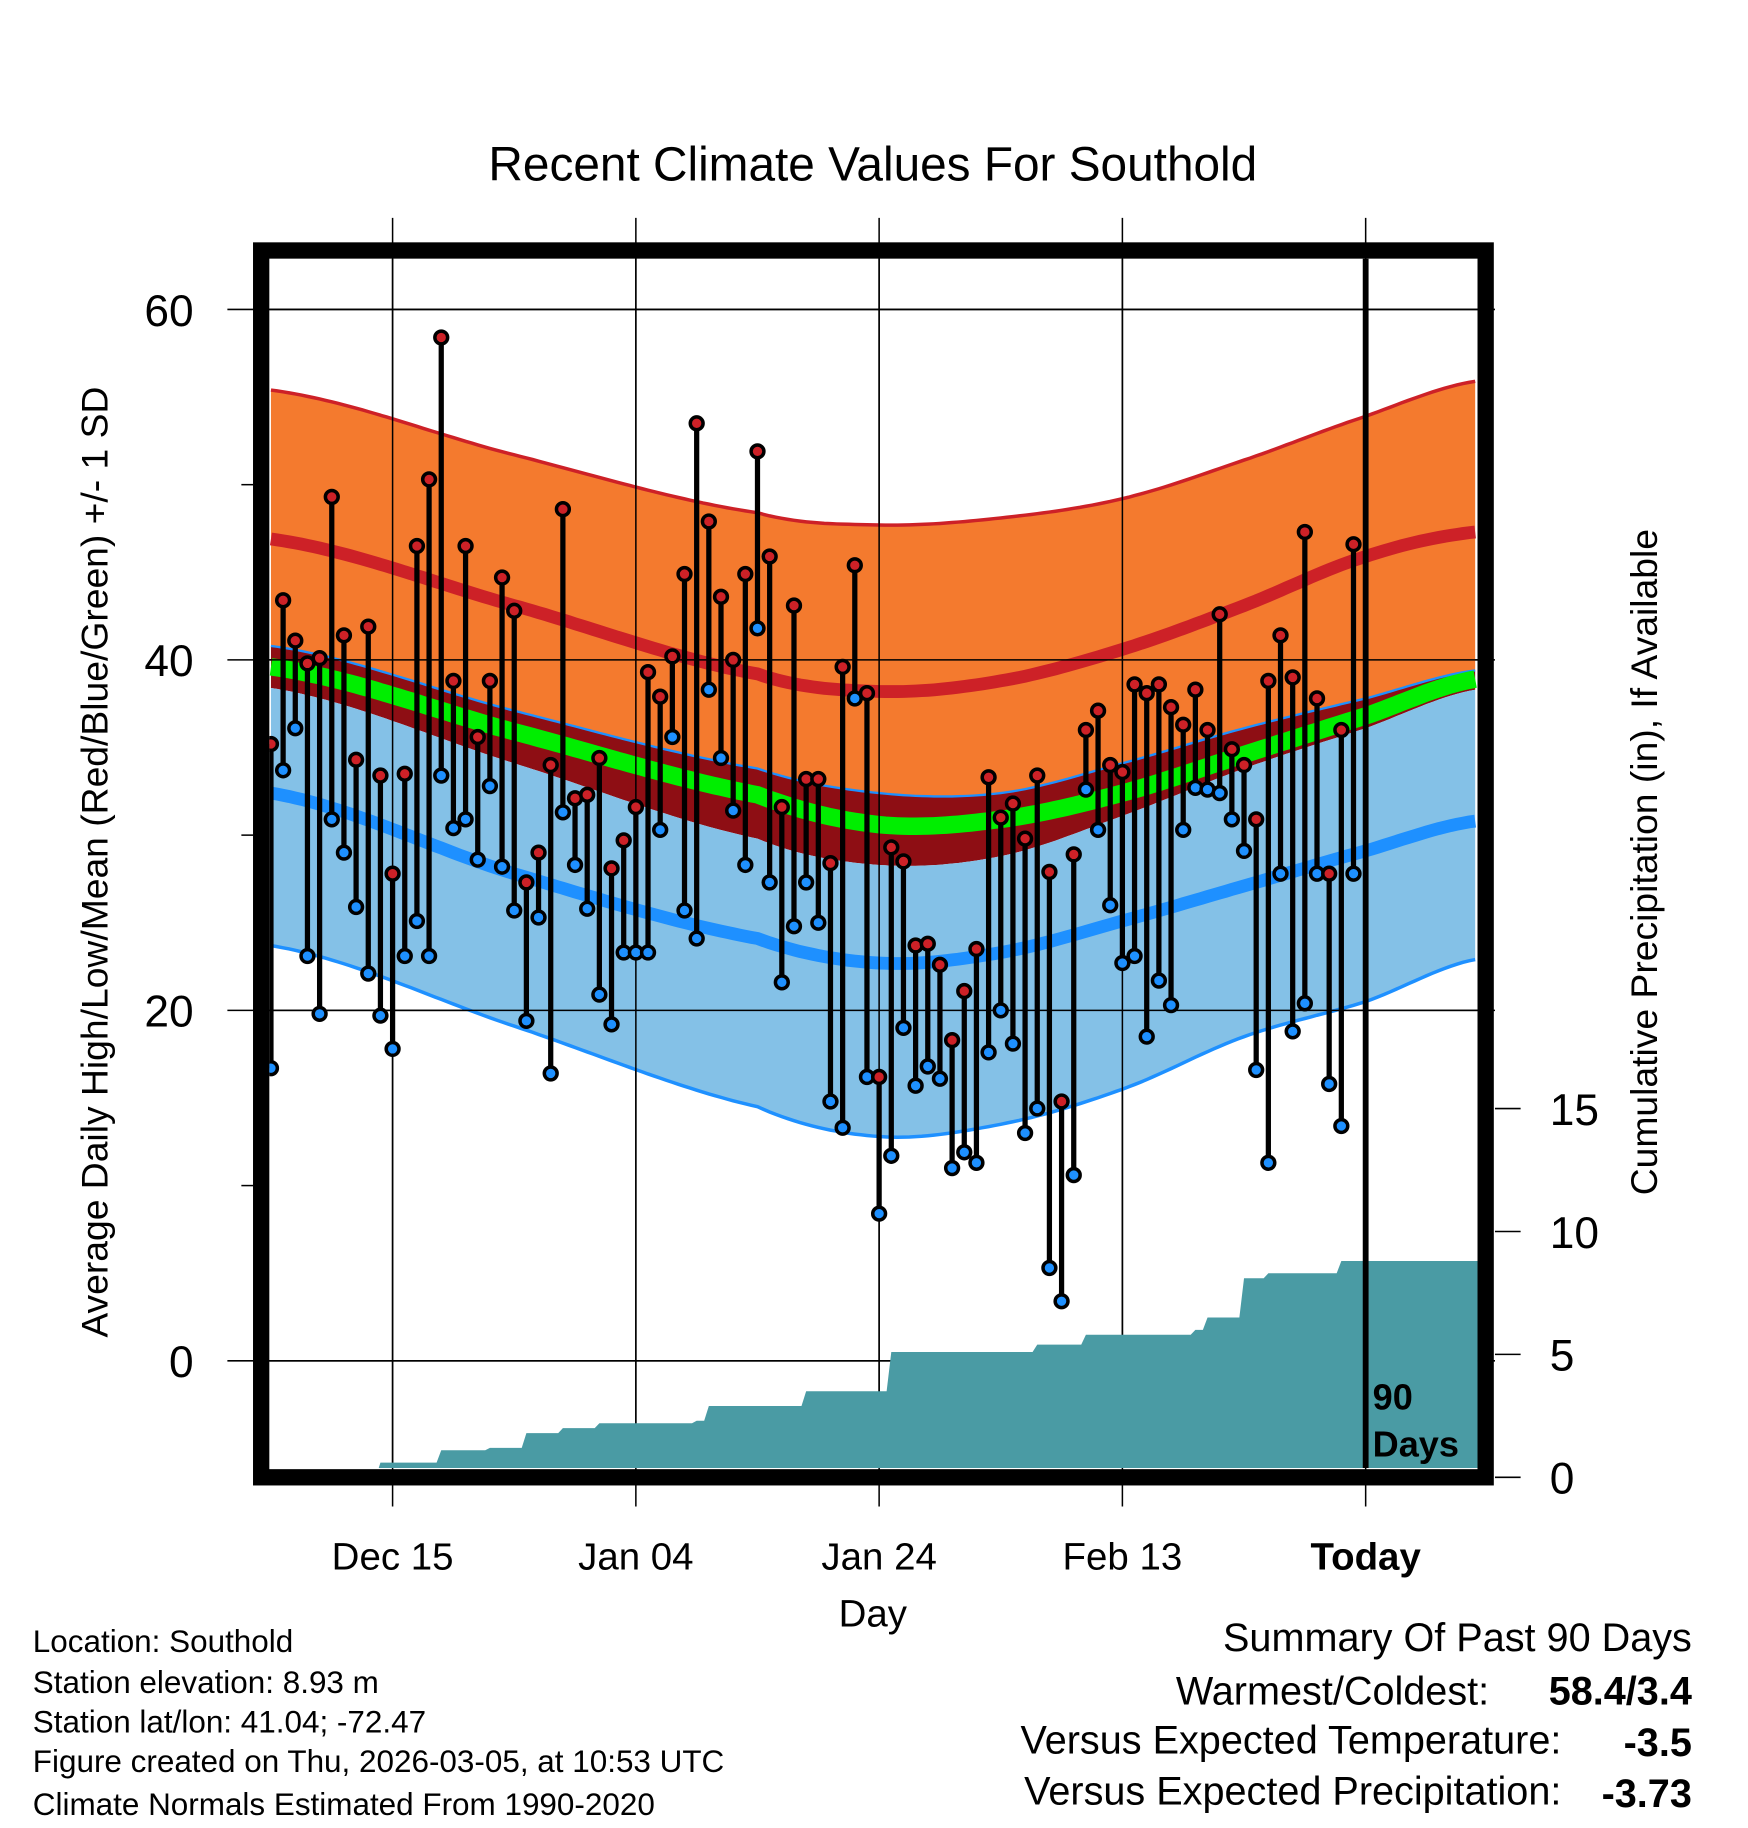  What do you see at coordinates (1457, 1638) in the screenshot?
I see `summary-title: Summary Of Past 90 Days` at bounding box center [1457, 1638].